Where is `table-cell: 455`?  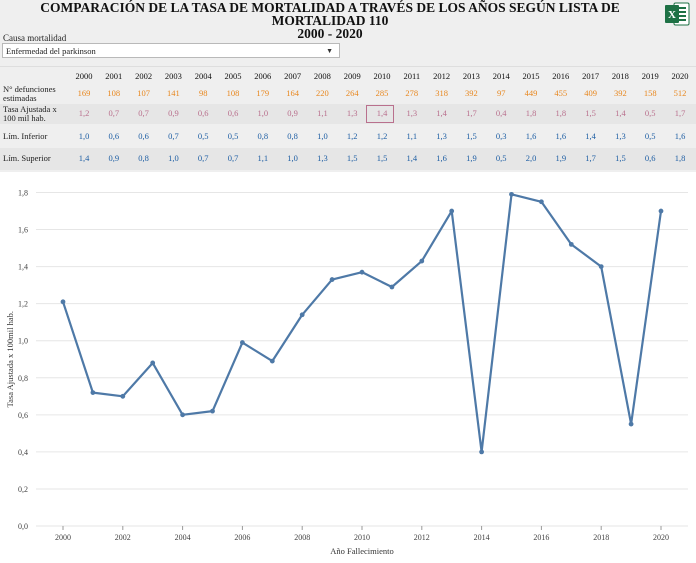 table-cell: 455 is located at coordinates (561, 93).